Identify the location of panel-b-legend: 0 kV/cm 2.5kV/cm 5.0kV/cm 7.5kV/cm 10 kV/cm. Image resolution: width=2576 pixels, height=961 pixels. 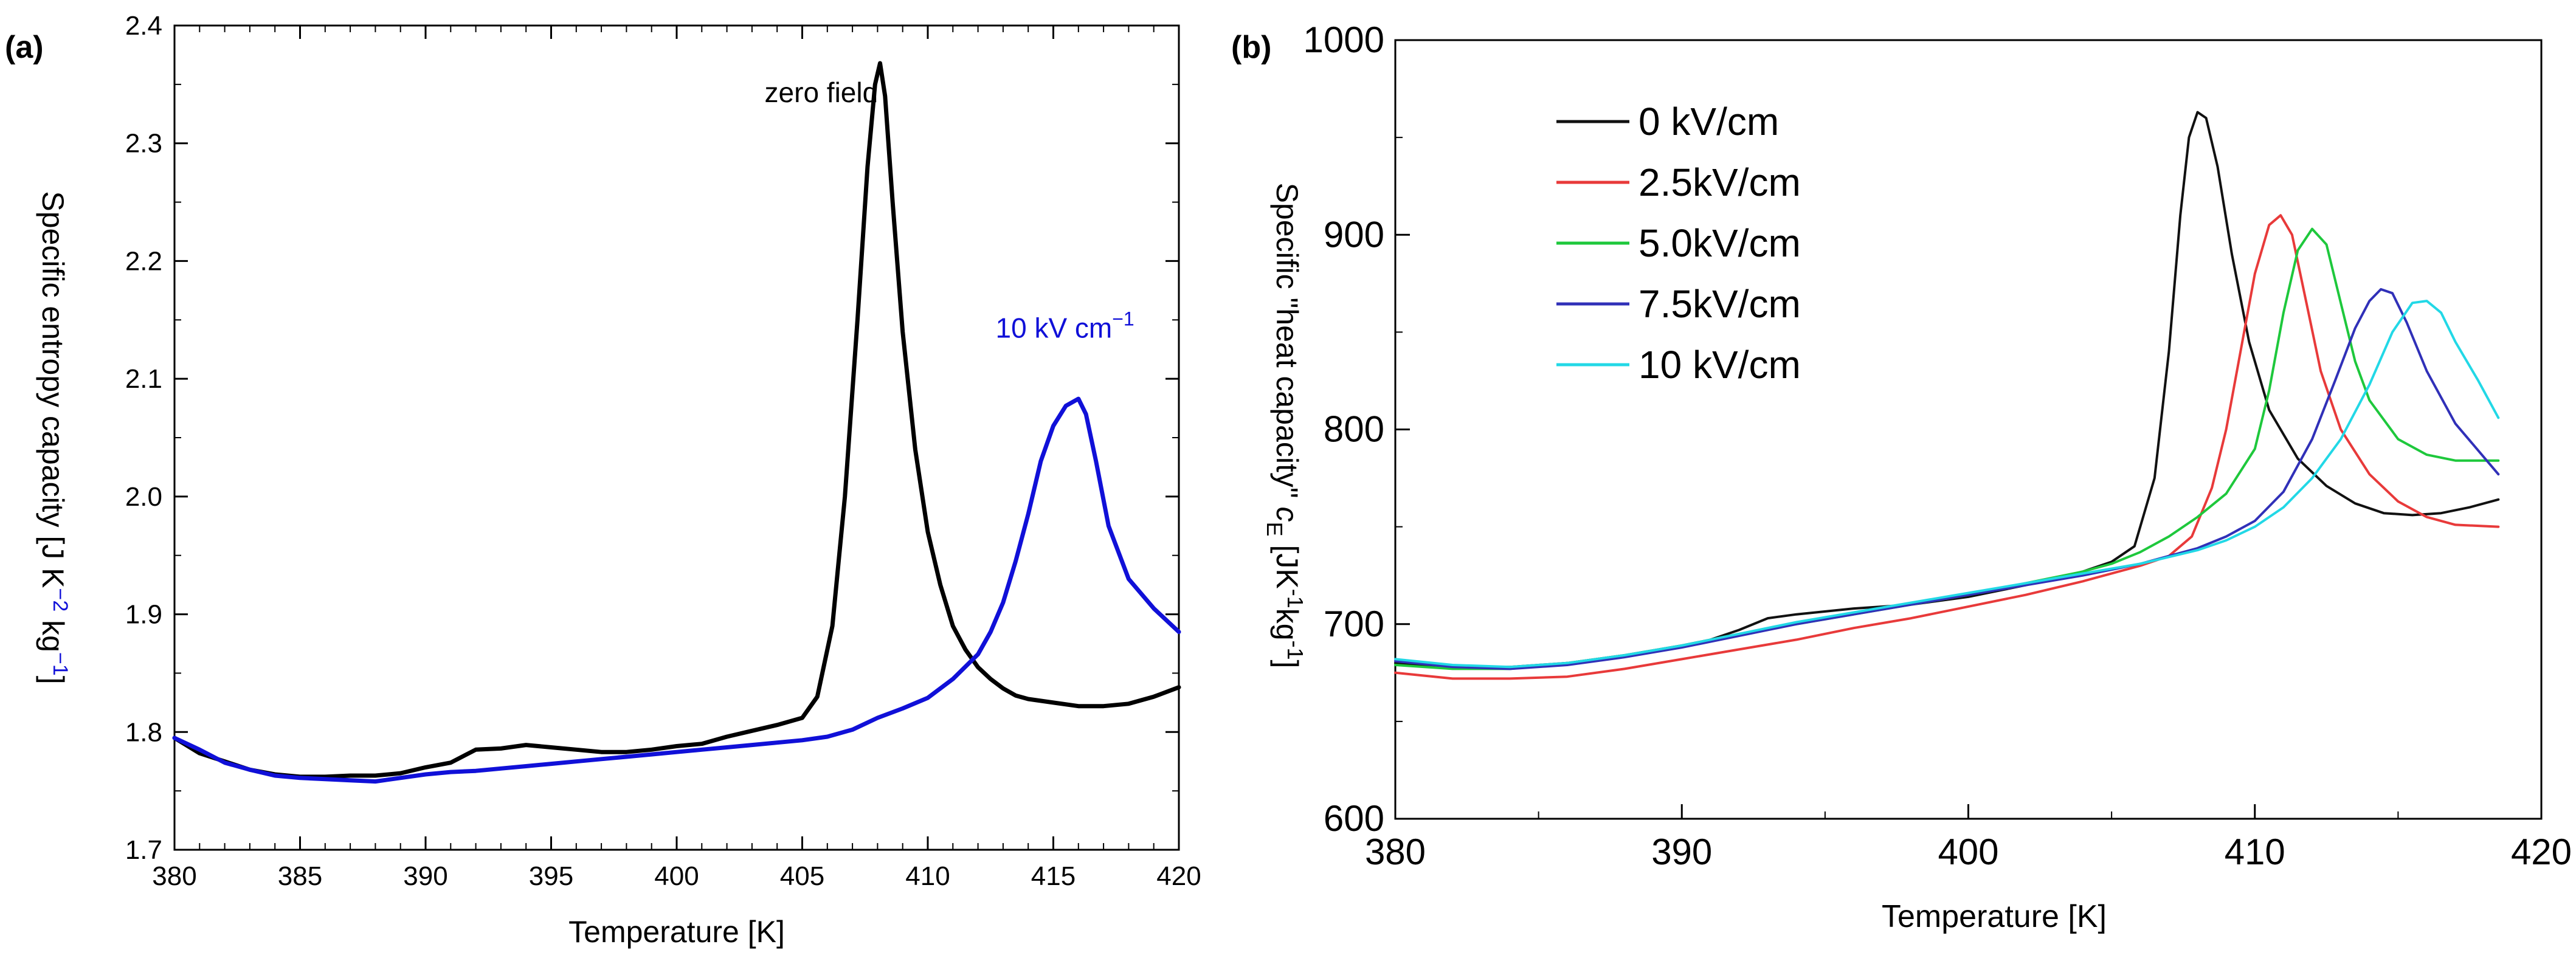
(1678, 243).